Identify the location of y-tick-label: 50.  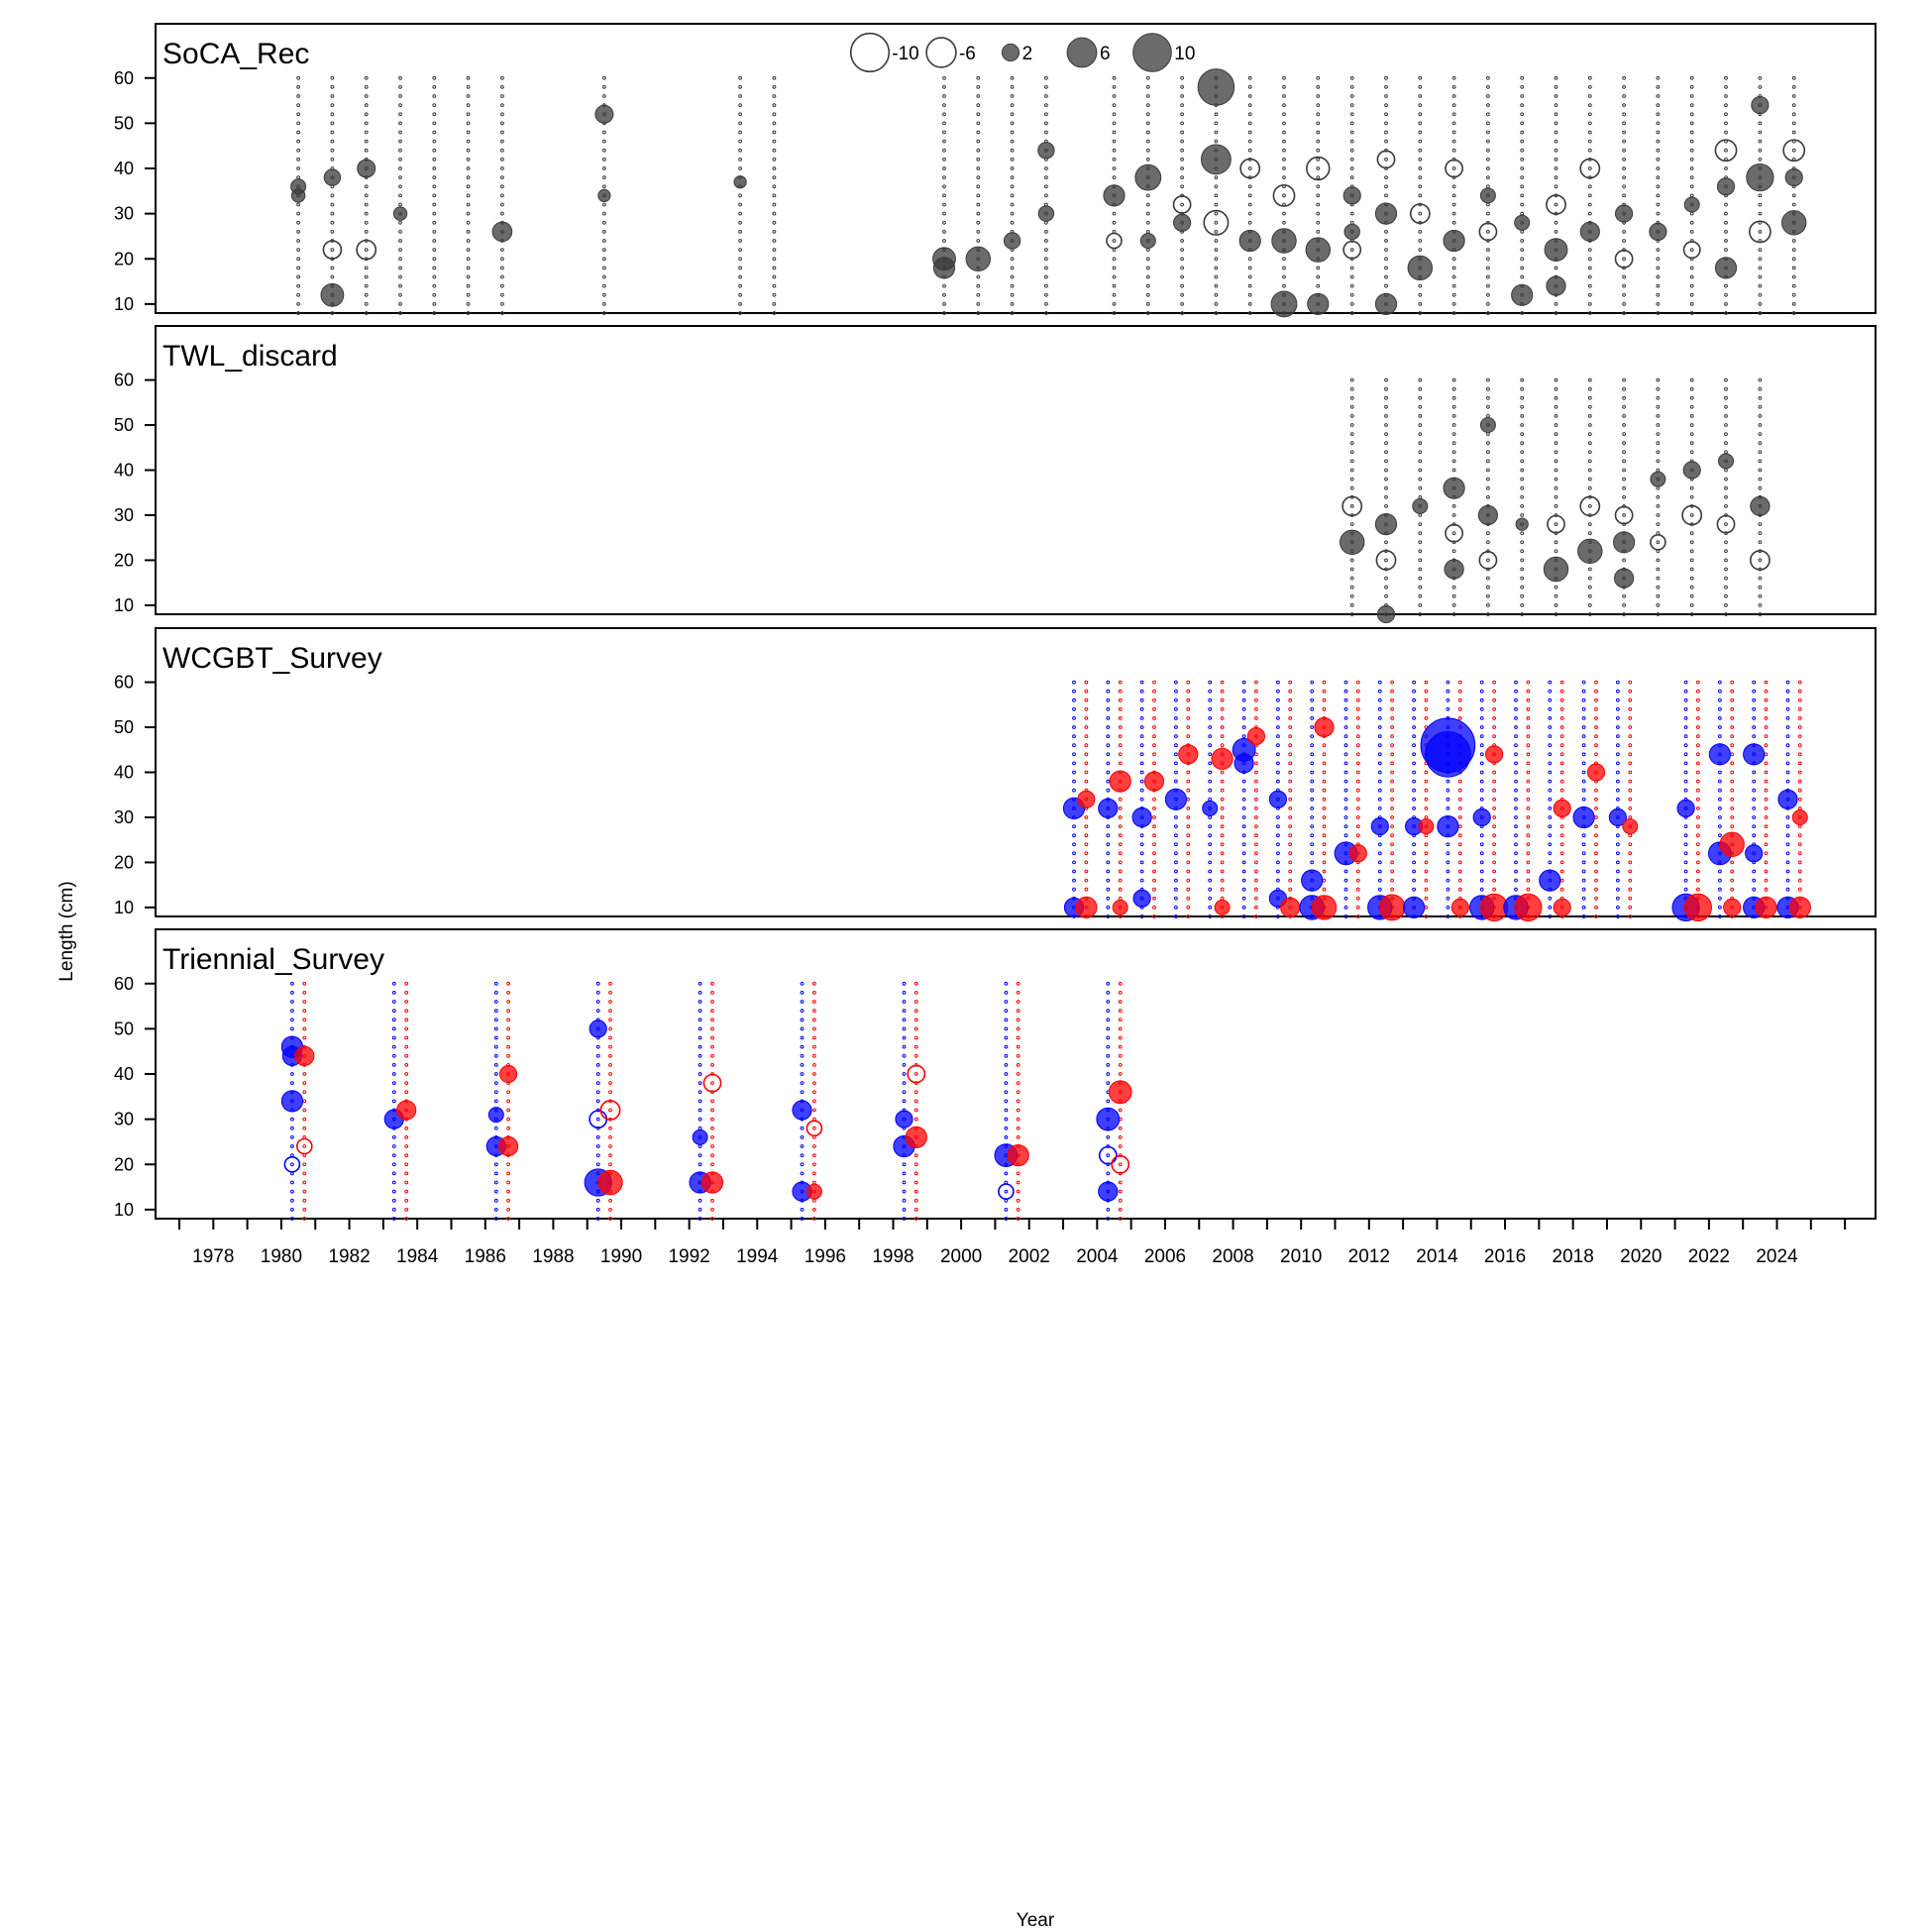
(124, 425).